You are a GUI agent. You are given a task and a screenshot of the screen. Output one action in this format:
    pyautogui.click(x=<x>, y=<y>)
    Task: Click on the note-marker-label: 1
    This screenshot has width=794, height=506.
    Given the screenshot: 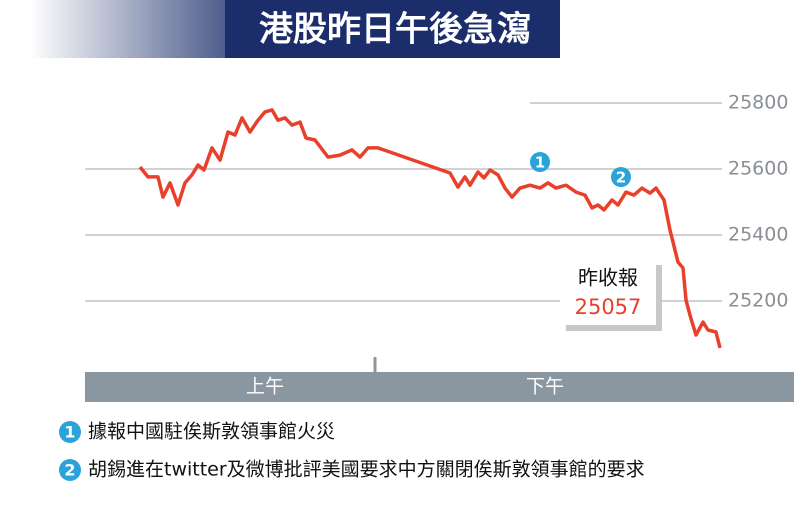 What is the action you would take?
    pyautogui.click(x=69, y=432)
    